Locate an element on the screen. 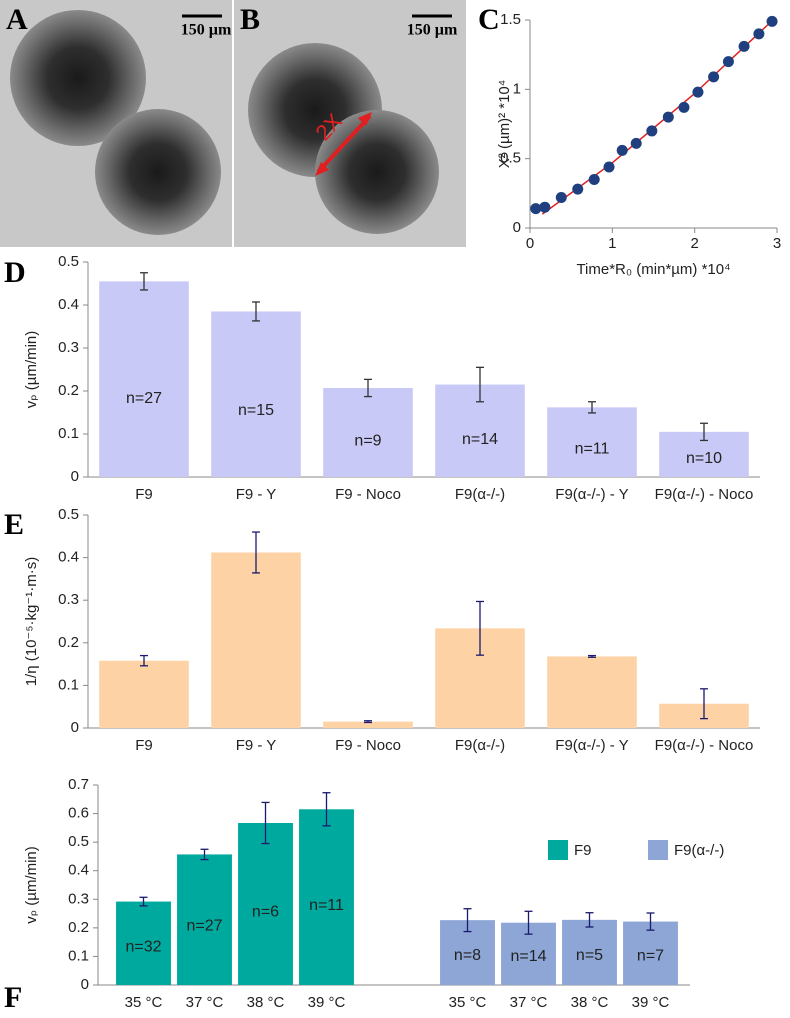 The image size is (790, 1018). y-tick-label: 0.7 is located at coordinates (78, 784).